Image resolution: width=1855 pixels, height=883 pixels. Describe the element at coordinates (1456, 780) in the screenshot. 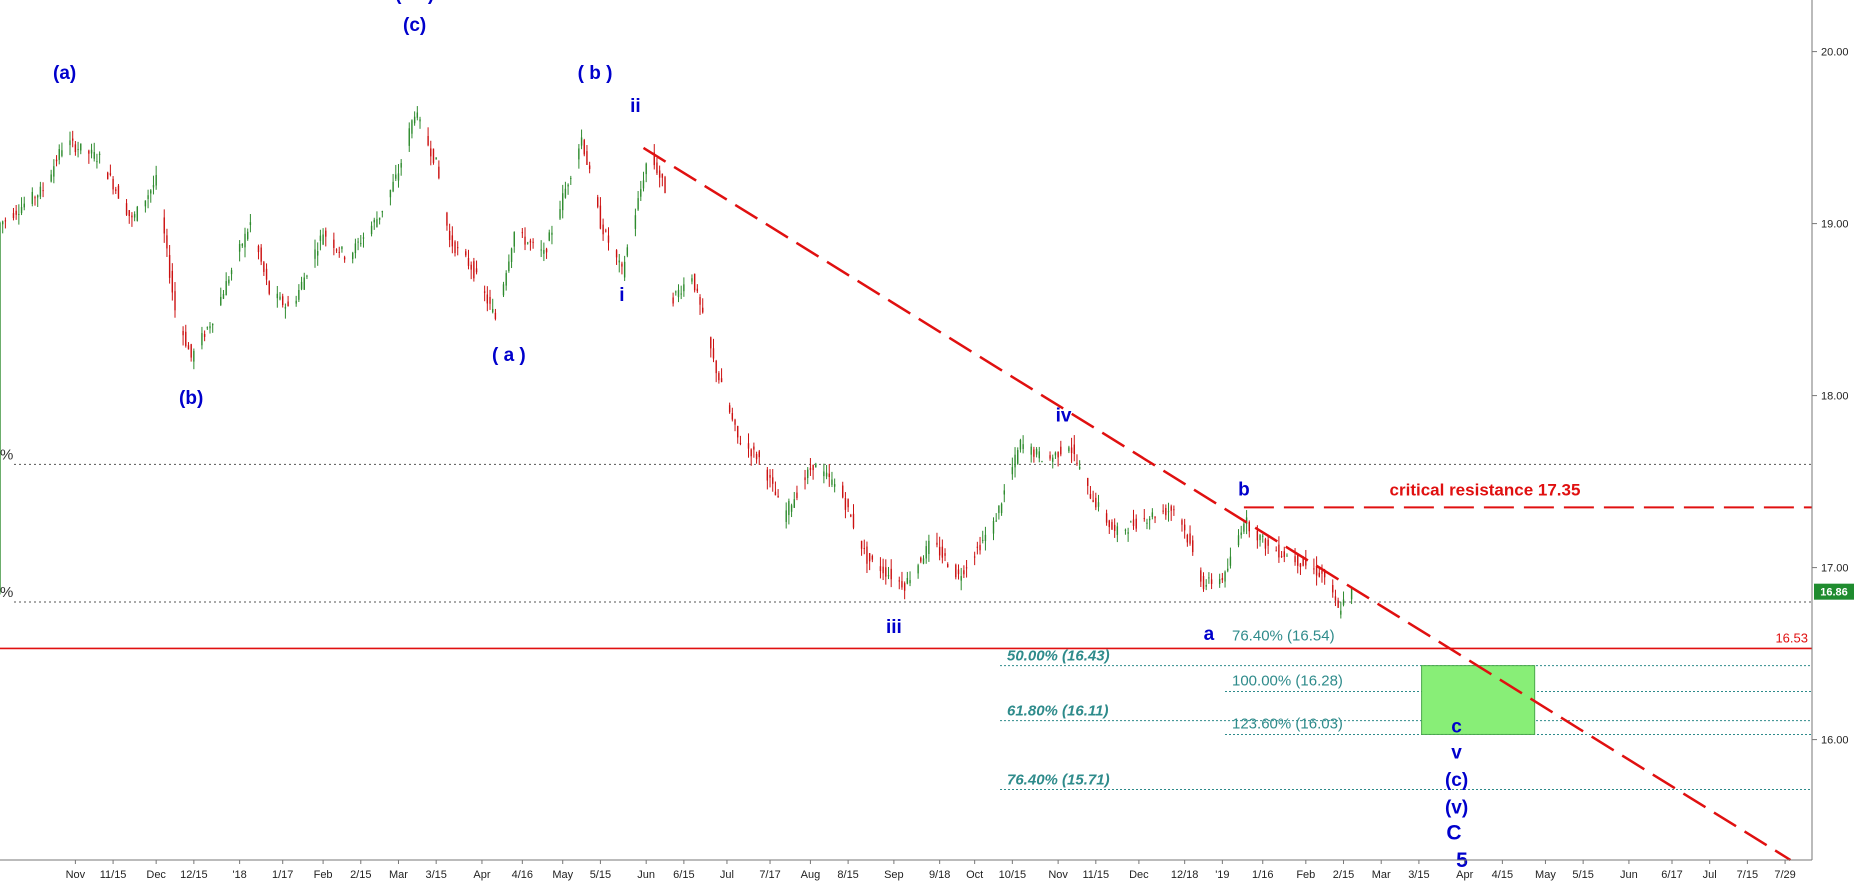

I see `wave-label: (c)` at that location.